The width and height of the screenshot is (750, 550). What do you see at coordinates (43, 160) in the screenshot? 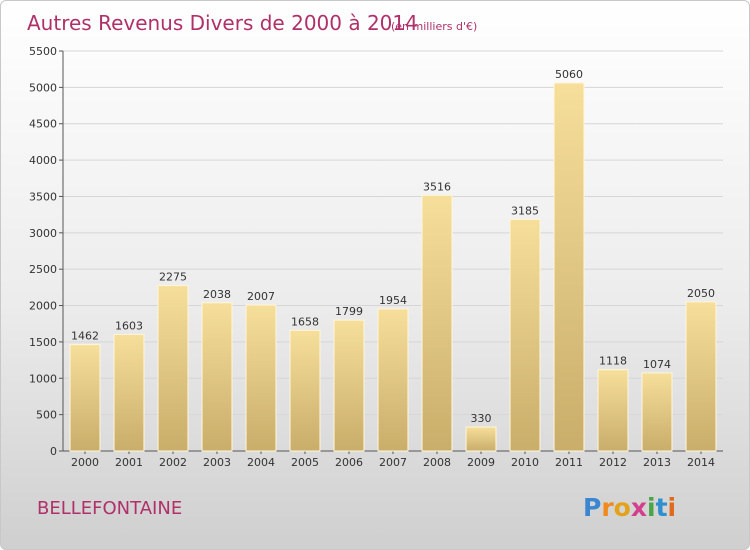
I see `y-tick-label: 4000` at bounding box center [43, 160].